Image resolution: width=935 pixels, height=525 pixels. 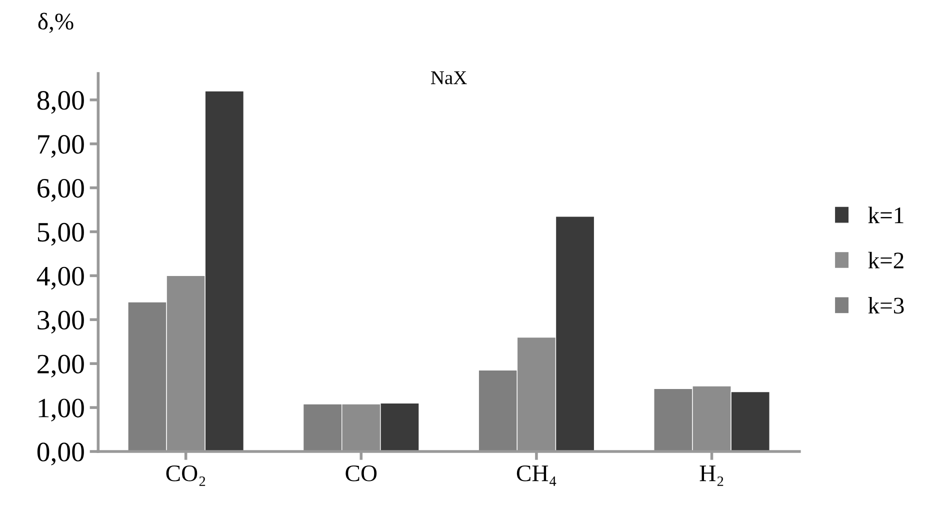 What do you see at coordinates (60, 102) in the screenshot?
I see `y-tick-label: 8,00` at bounding box center [60, 102].